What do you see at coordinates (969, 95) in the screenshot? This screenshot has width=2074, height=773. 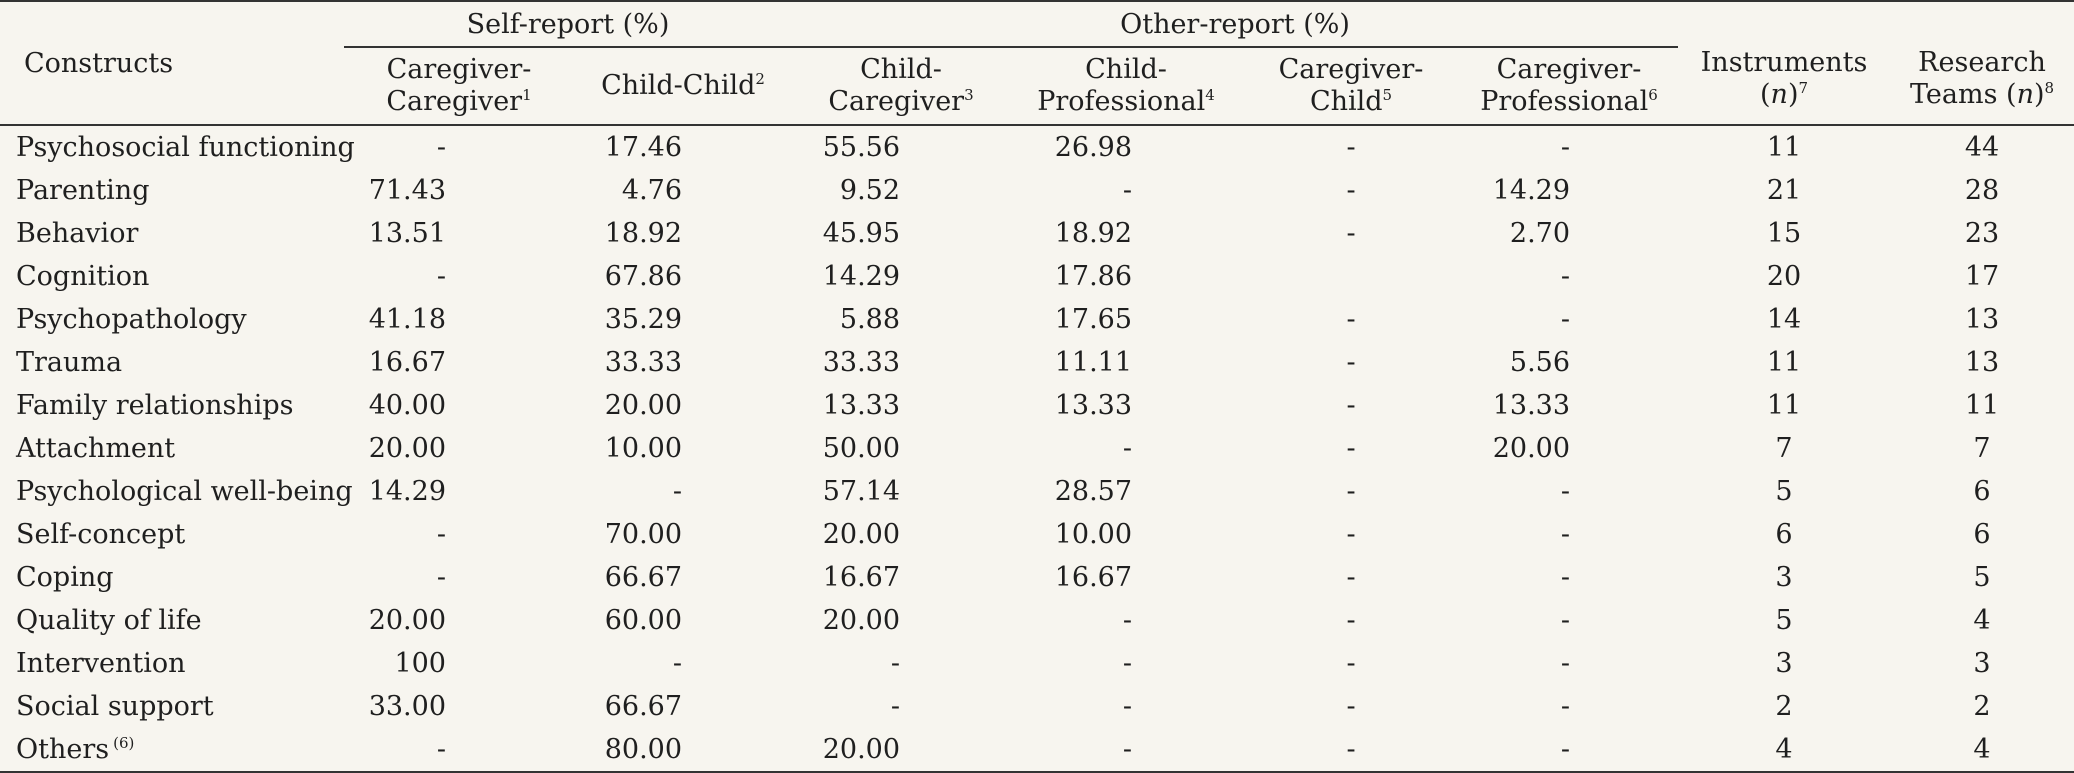 I see `footnote-mark: 3` at bounding box center [969, 95].